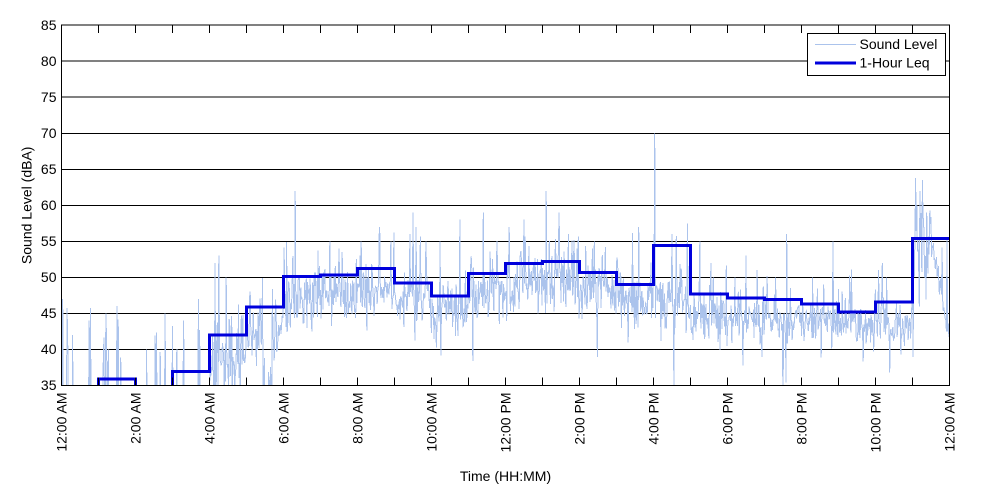 The height and width of the screenshot is (500, 1000). What do you see at coordinates (579, 419) in the screenshot?
I see `svg-text: 2:00 PM` at bounding box center [579, 419].